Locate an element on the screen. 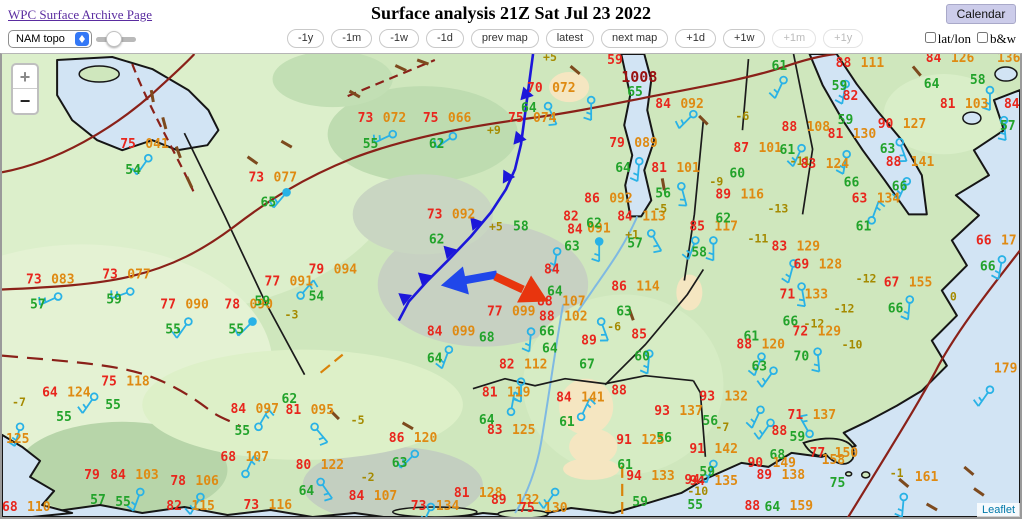  svg-text: 63 is located at coordinates (400, 463).